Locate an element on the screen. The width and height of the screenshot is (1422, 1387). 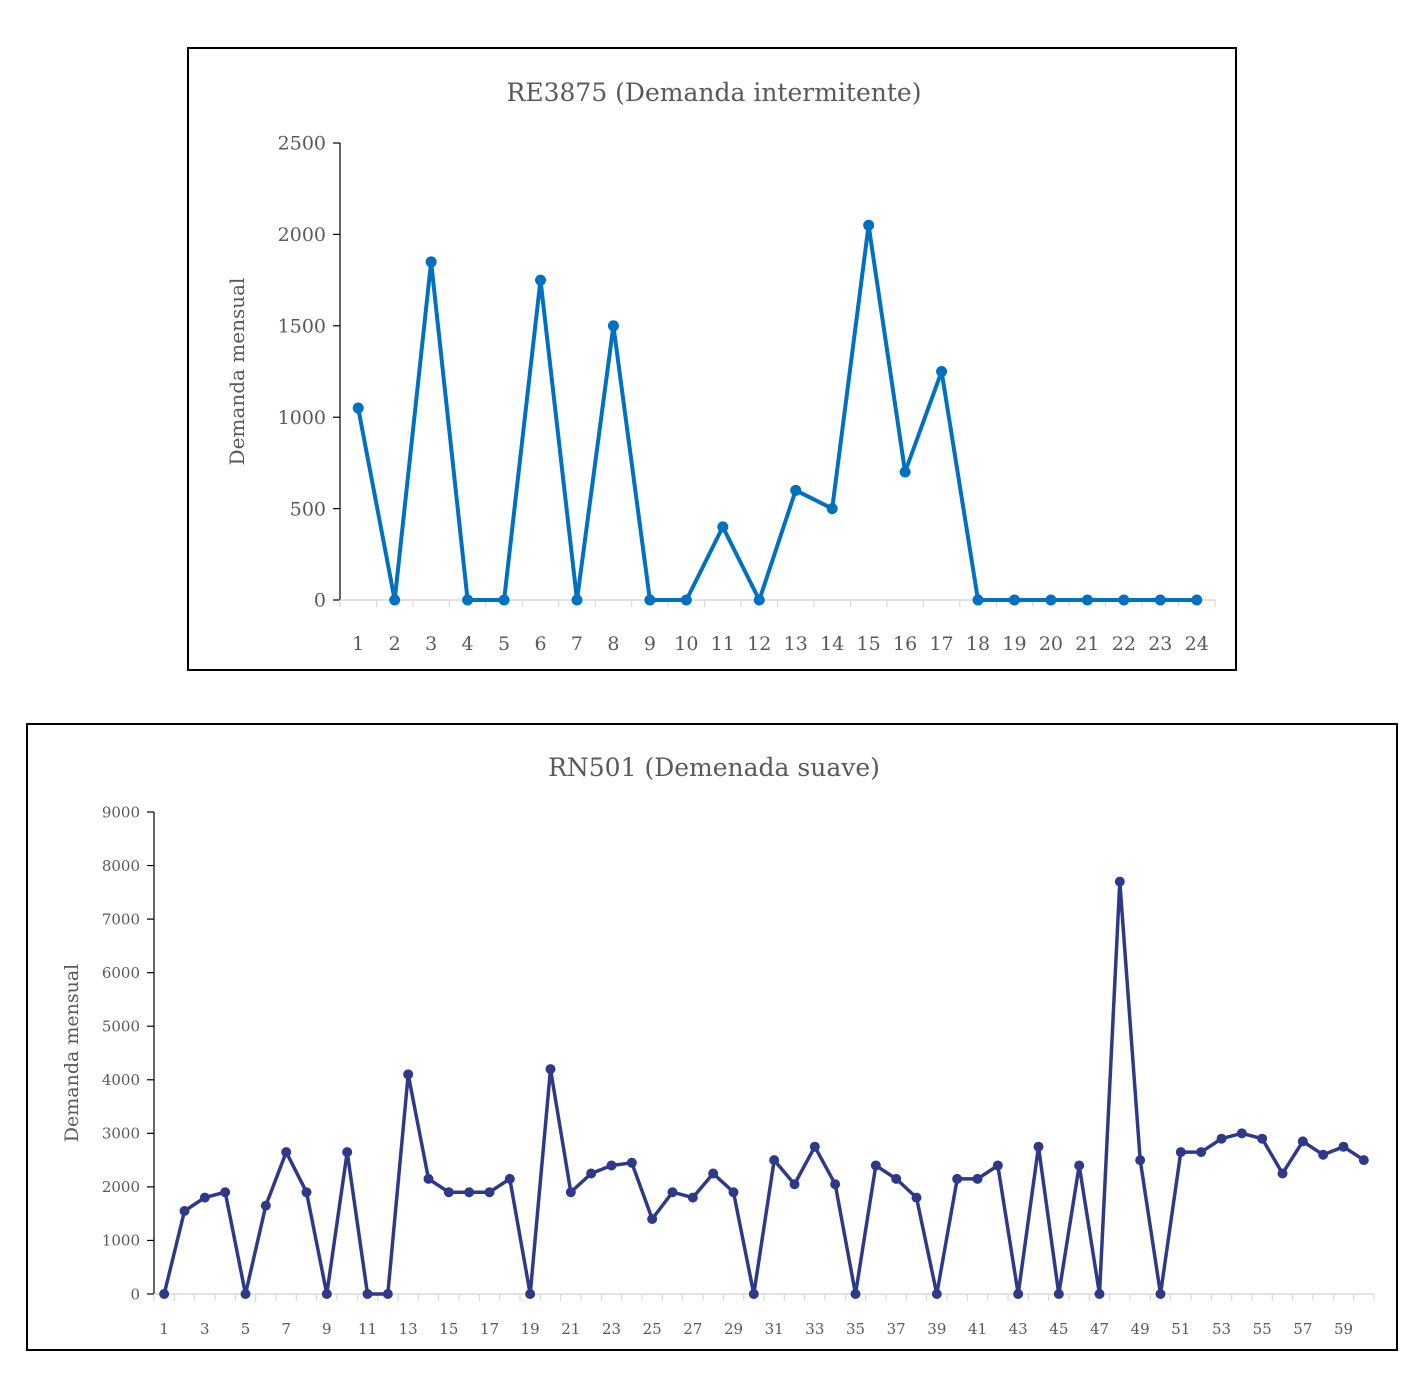
rn501-x-tick-label: 13 is located at coordinates (408, 1329).